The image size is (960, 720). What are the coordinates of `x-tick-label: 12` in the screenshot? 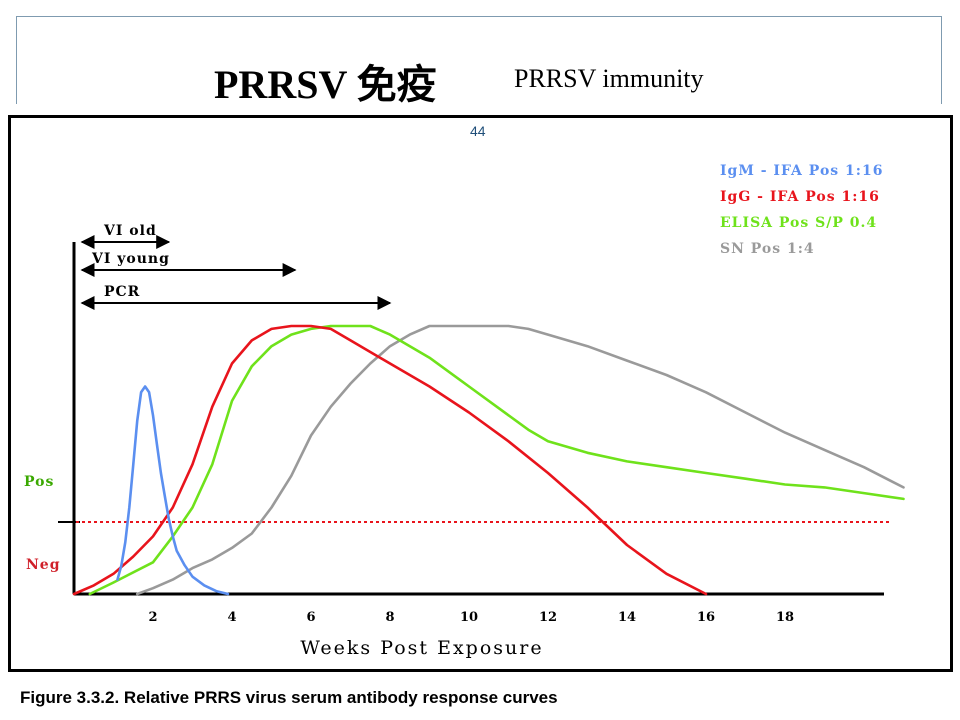 It's located at (548, 617).